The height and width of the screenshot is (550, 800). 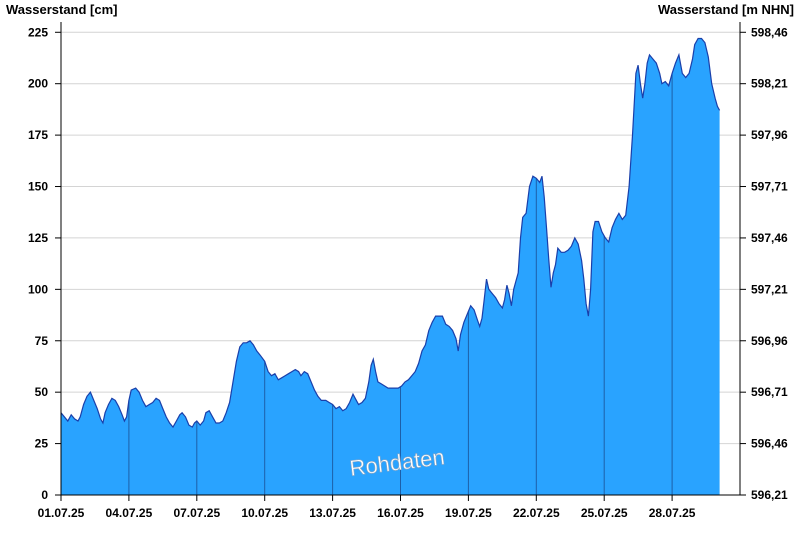 What do you see at coordinates (332, 513) in the screenshot?
I see `x-tick-label: 13.07.25` at bounding box center [332, 513].